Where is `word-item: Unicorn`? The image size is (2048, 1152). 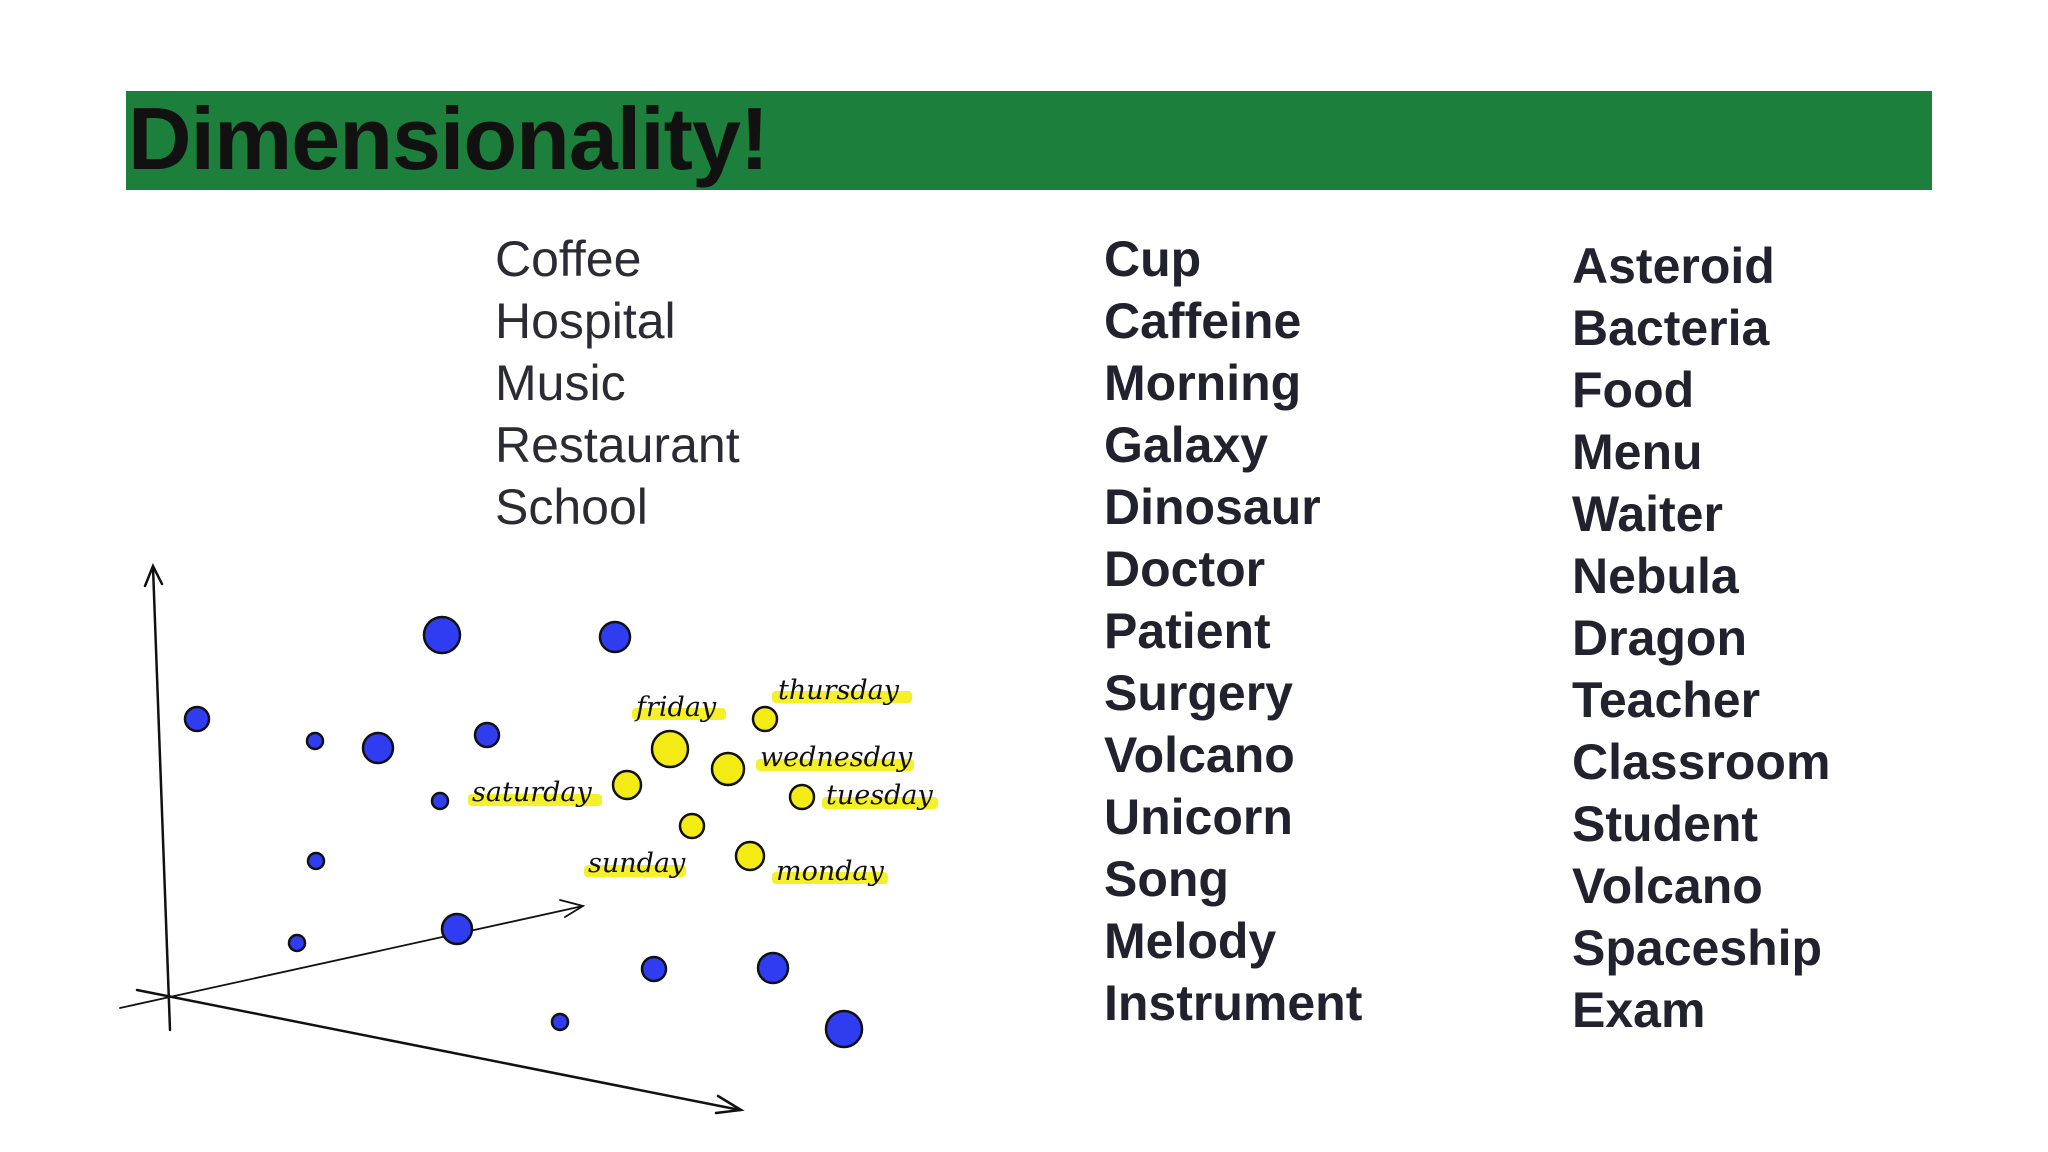
word-item: Unicorn is located at coordinates (1198, 817).